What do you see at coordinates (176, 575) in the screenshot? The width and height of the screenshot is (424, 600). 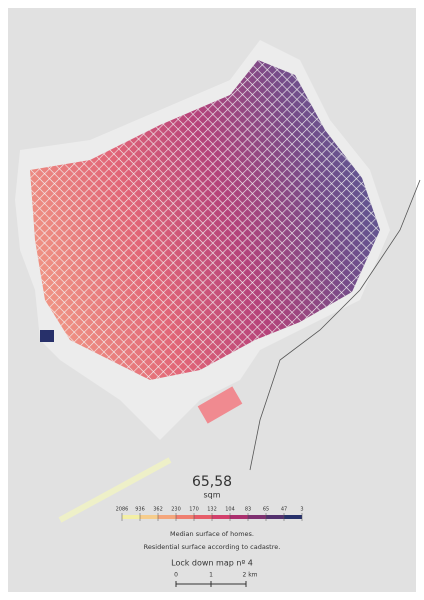 I see `scale-label: 0` at bounding box center [176, 575].